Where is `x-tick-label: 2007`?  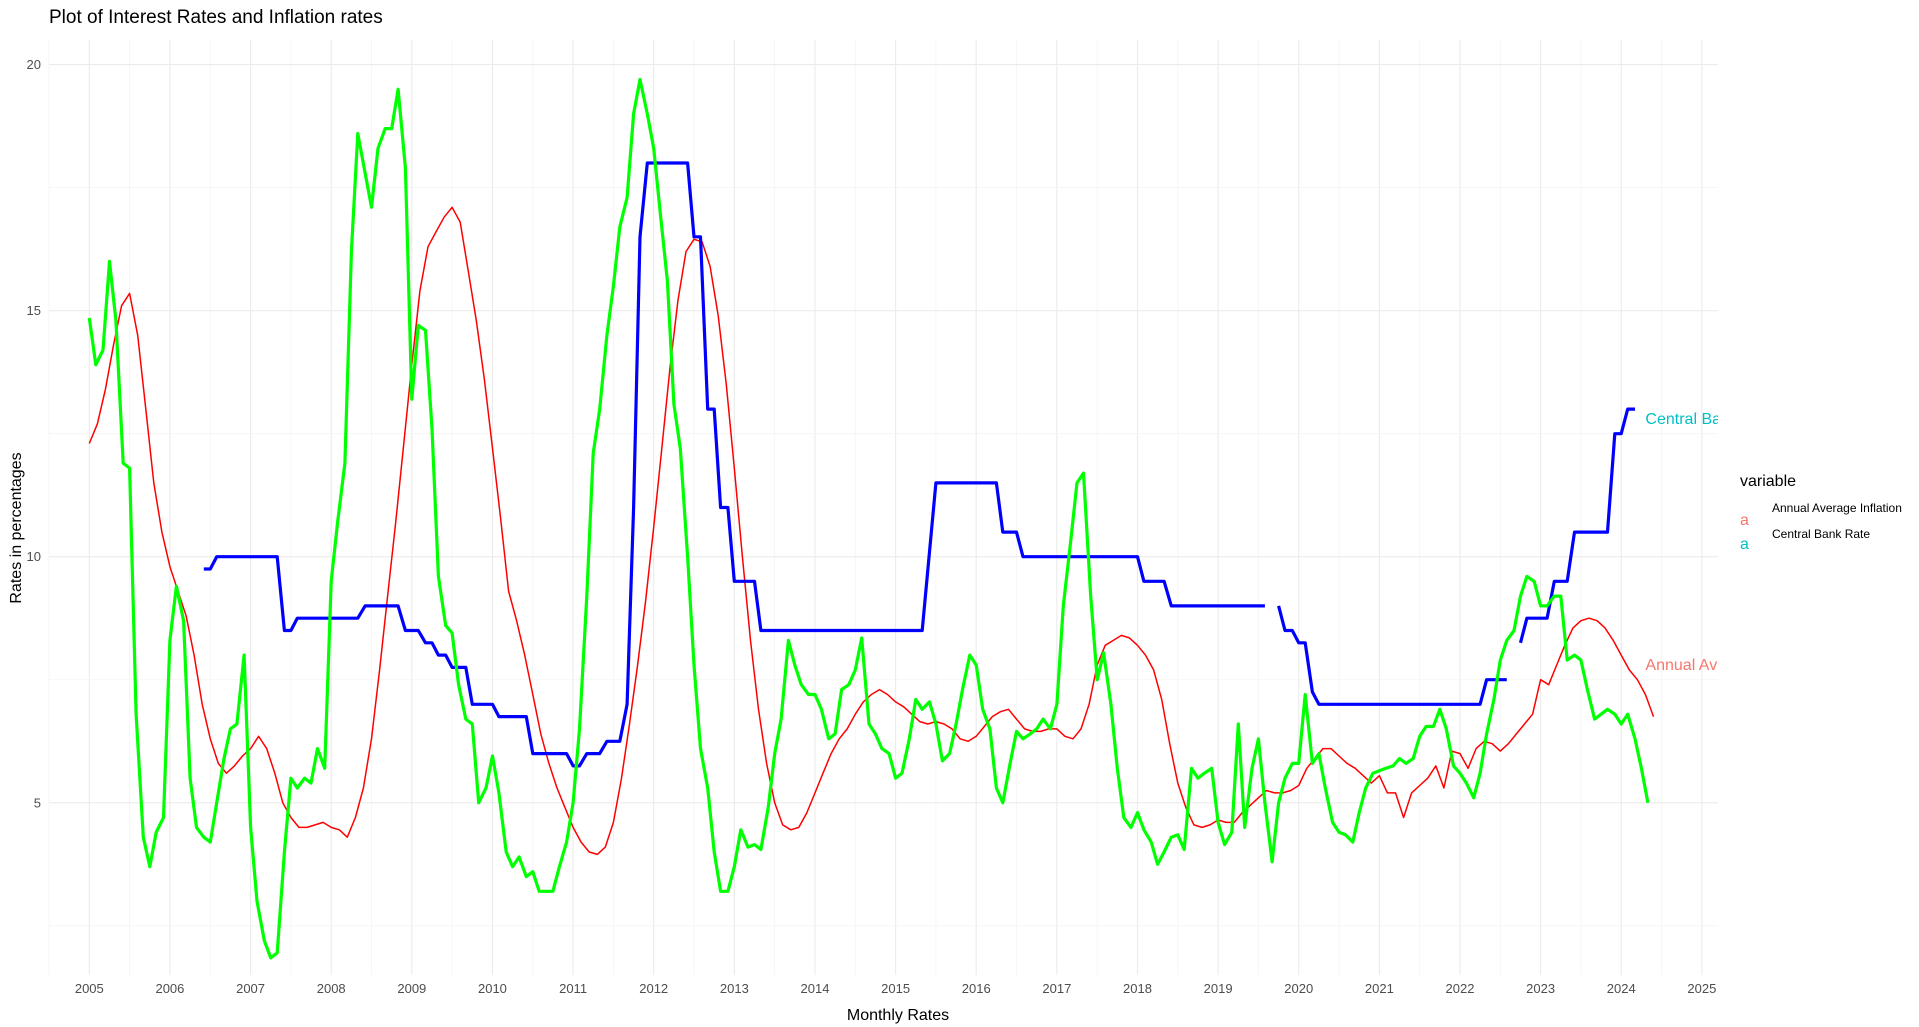
x-tick-label: 2007 is located at coordinates (250, 988).